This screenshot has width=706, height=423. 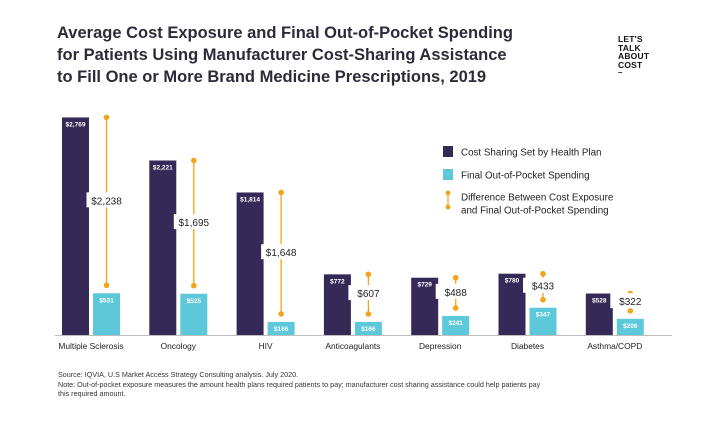 I want to click on legend-2-label-line-1: Final Out-of-Pocket Spending, so click(x=525, y=176).